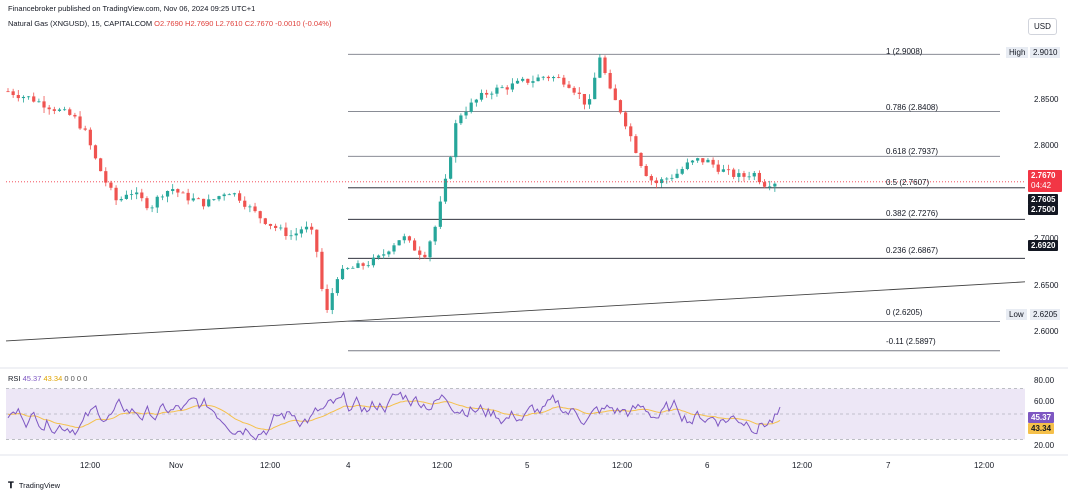 This screenshot has width=1068, height=494. I want to click on fib-label-m011: -0.11 (2.5897), so click(911, 341).